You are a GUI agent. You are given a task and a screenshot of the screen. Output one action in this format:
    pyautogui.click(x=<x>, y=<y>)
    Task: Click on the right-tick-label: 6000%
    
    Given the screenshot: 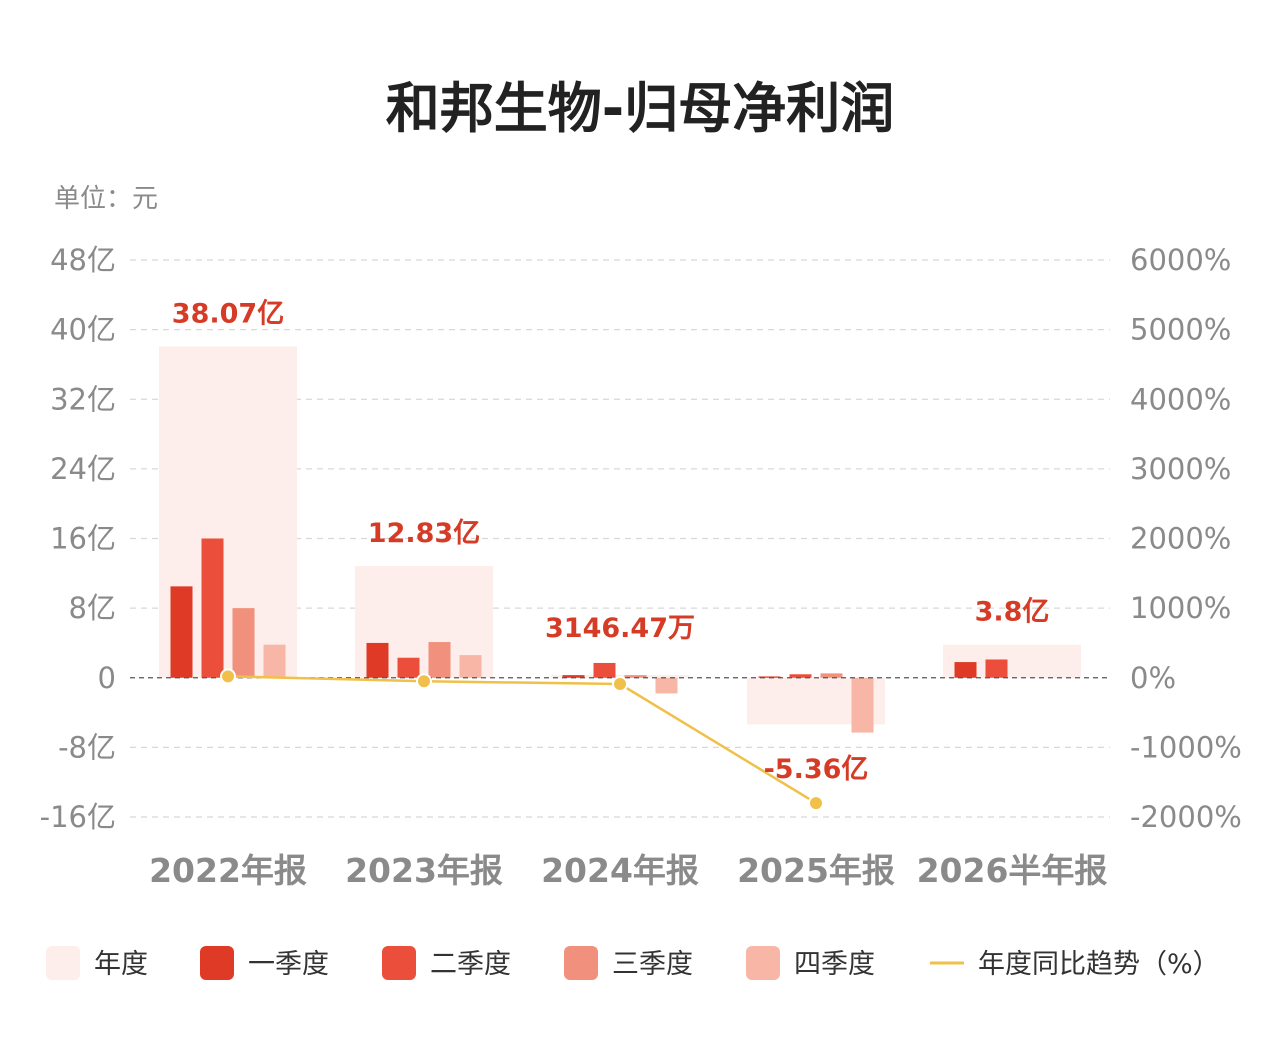 What is the action you would take?
    pyautogui.click(x=1180, y=260)
    